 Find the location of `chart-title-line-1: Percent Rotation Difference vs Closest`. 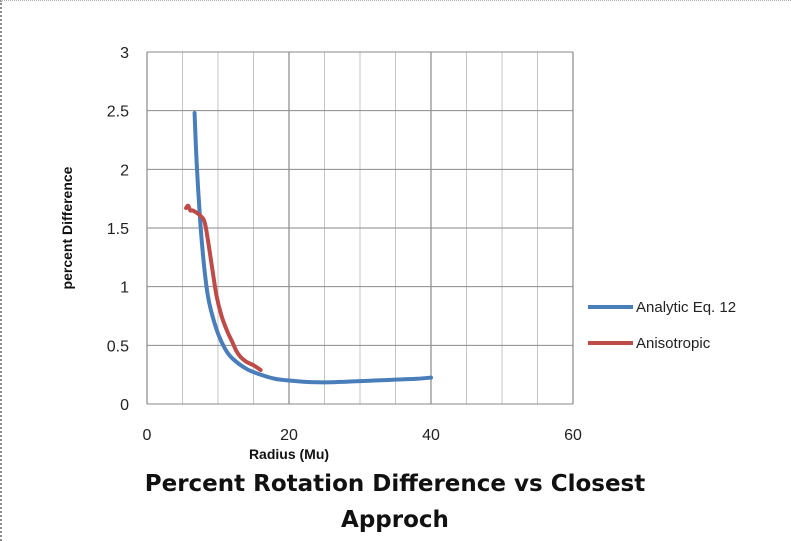

chart-title-line-1: Percent Rotation Difference vs Closest is located at coordinates (395, 484).